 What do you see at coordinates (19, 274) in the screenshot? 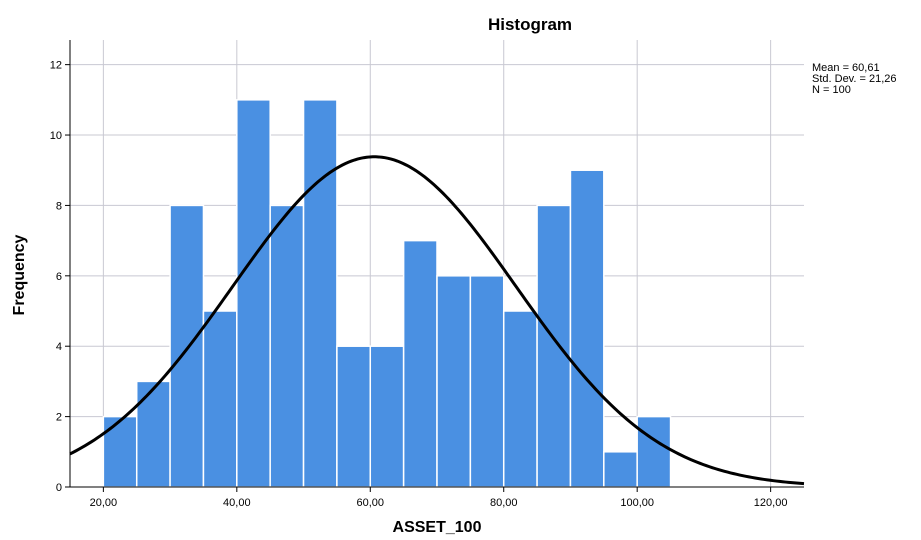
I see `y-axis-label: Frequency` at bounding box center [19, 274].